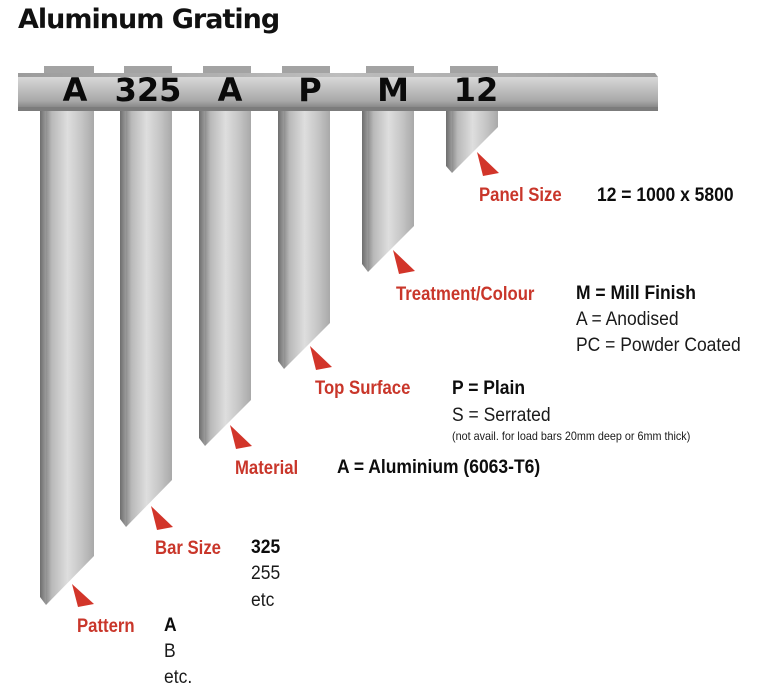  I want to click on label-top-surface: Top Surface, so click(363, 388).